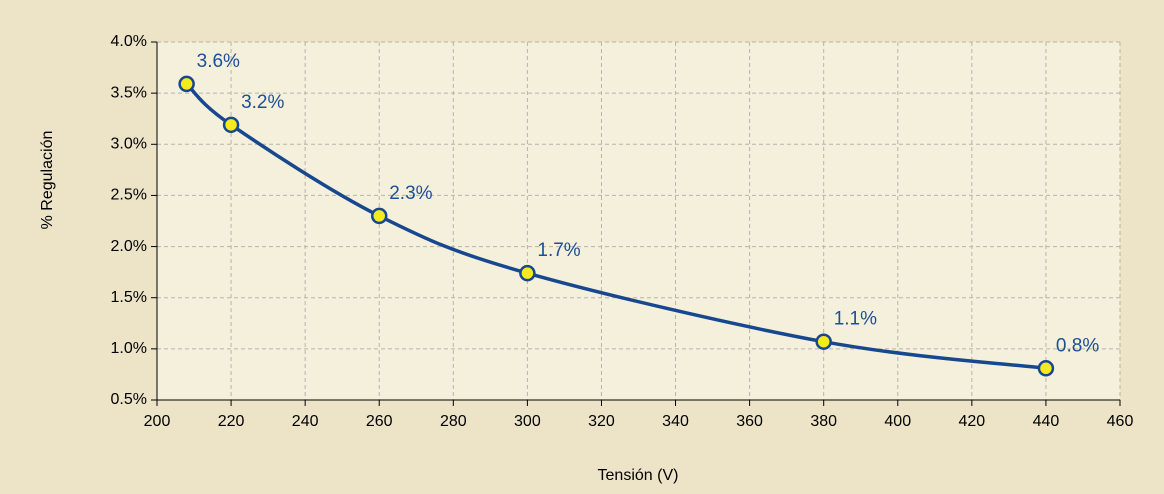  What do you see at coordinates (1120, 421) in the screenshot?
I see `x-tick-label: 460` at bounding box center [1120, 421].